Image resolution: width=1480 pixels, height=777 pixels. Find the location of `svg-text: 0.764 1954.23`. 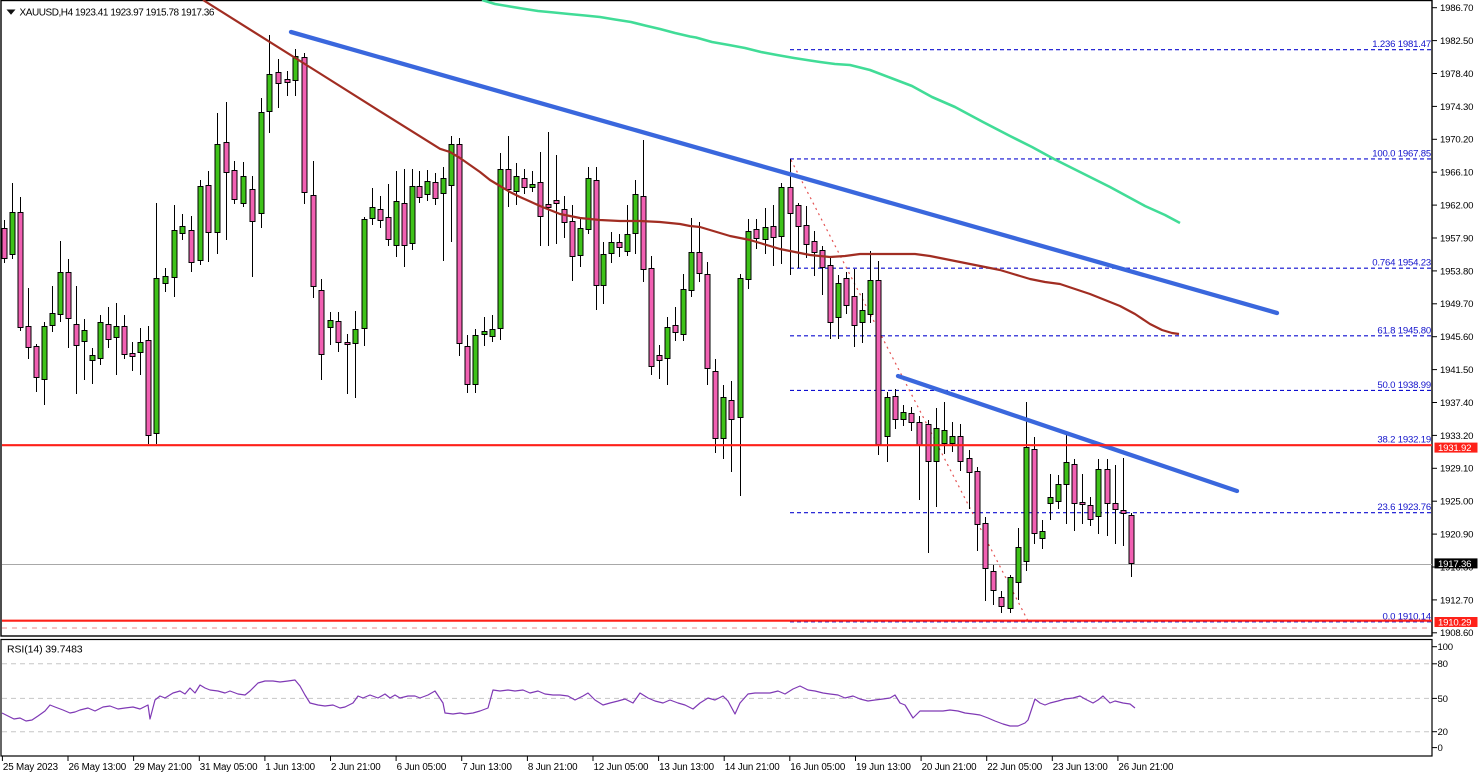

svg-text: 0.764 1954.23 is located at coordinates (1401, 263).